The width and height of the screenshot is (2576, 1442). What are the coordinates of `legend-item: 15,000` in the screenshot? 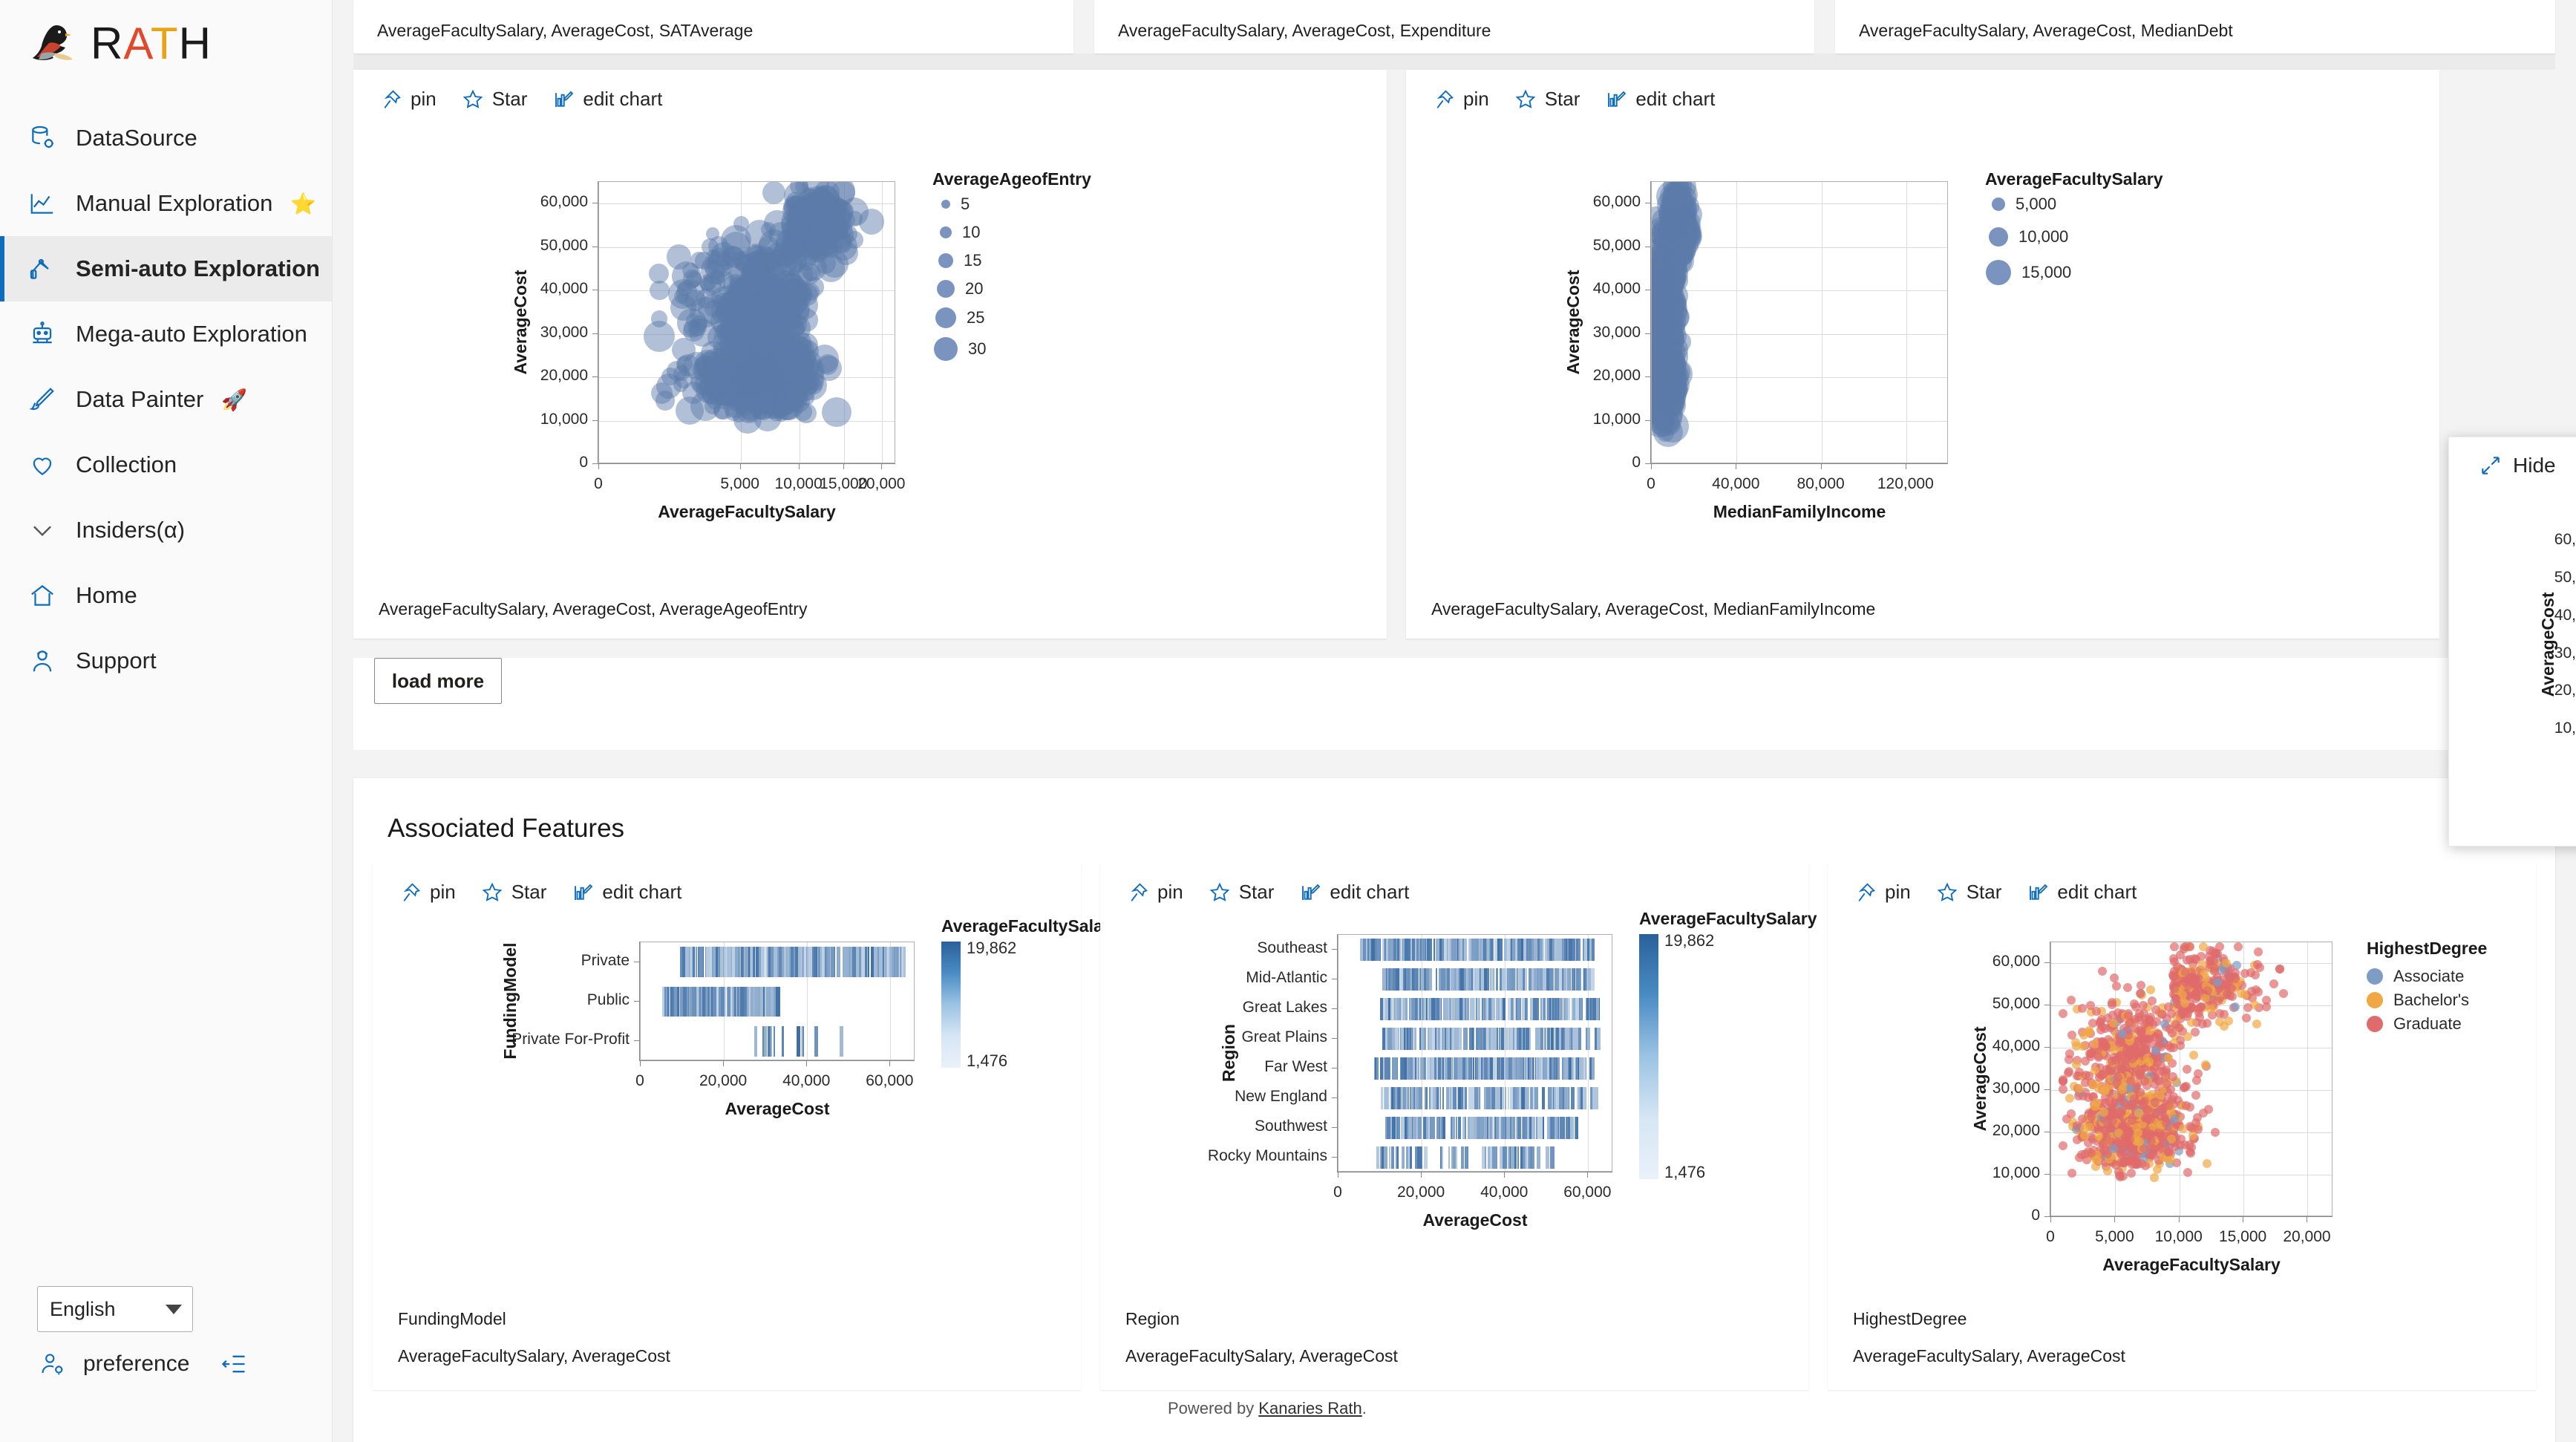 It's located at (2028, 273).